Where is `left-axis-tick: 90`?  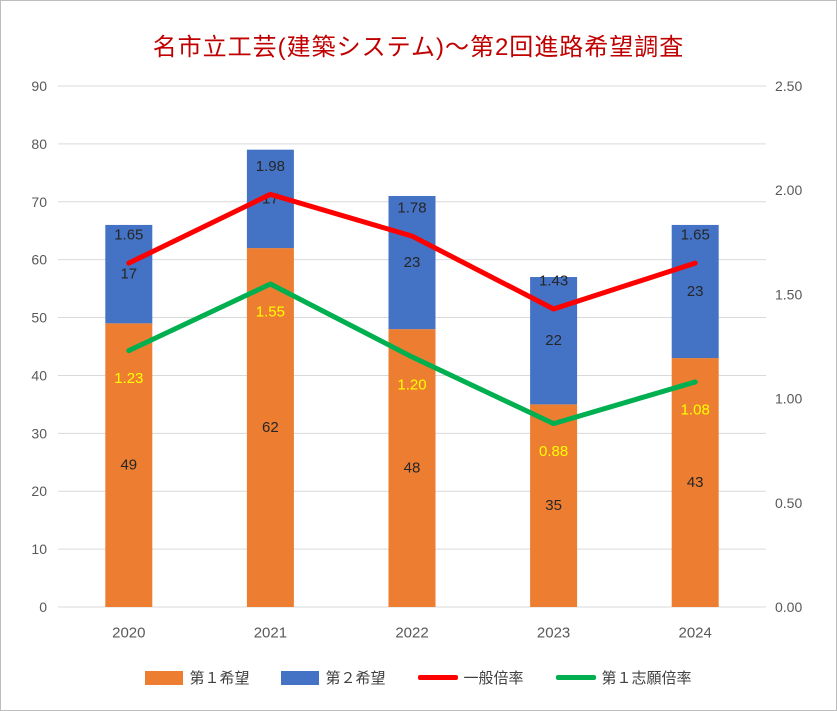 left-axis-tick: 90 is located at coordinates (39, 86).